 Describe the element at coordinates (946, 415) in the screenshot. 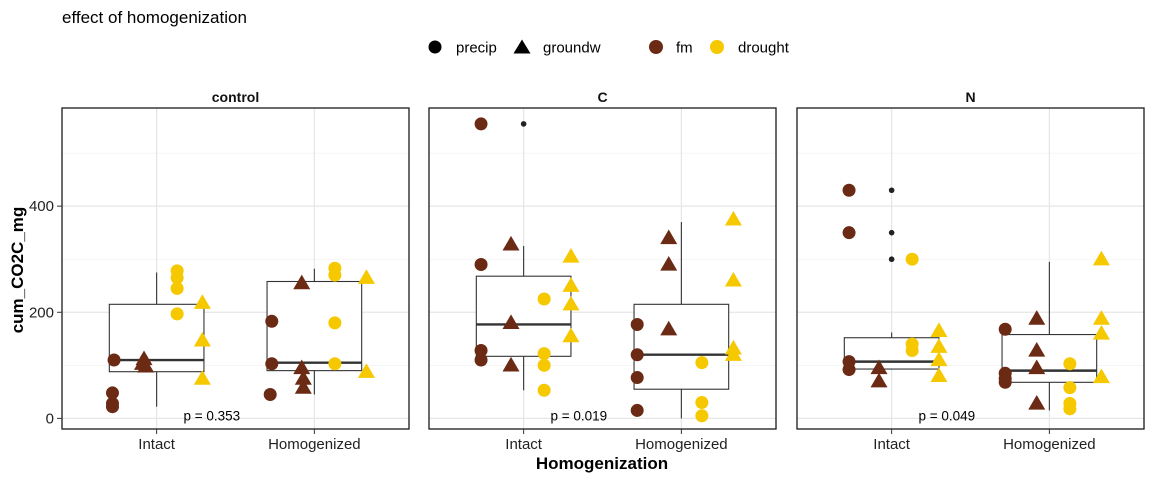

I see `p-value-label: p = 0.049` at that location.